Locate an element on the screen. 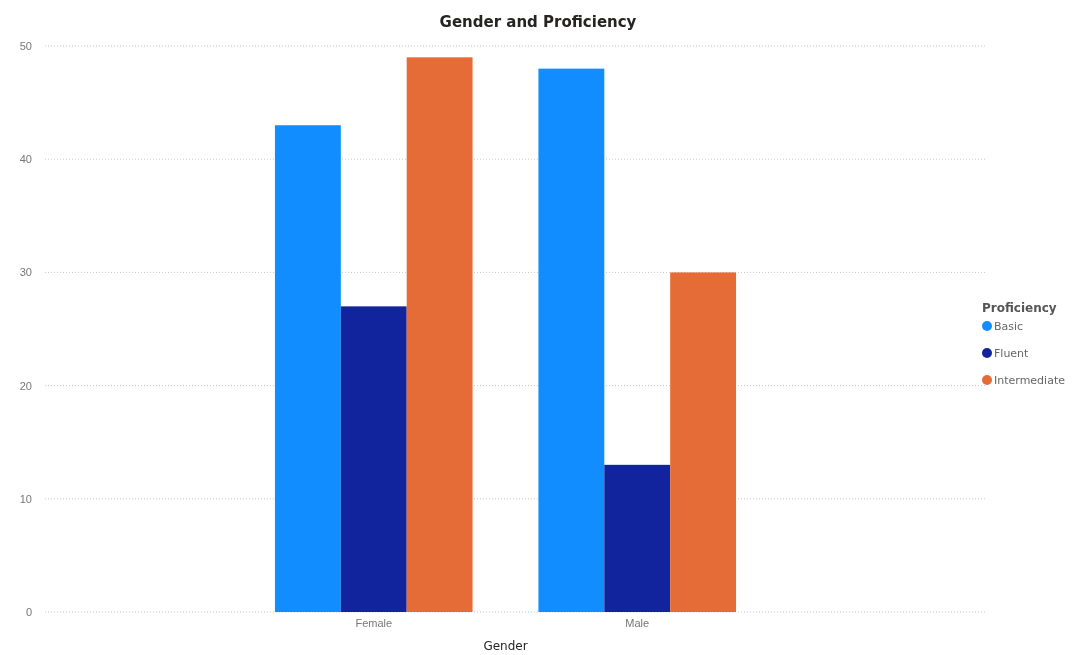  legend-label: Basic is located at coordinates (1009, 326).